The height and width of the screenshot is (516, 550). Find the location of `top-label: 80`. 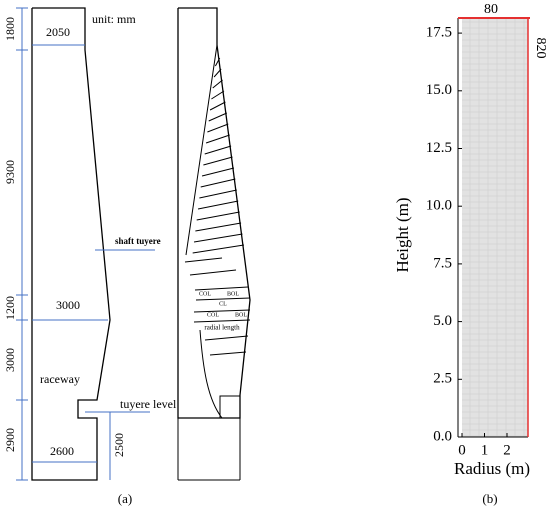

top-label: 80 is located at coordinates (491, 9).